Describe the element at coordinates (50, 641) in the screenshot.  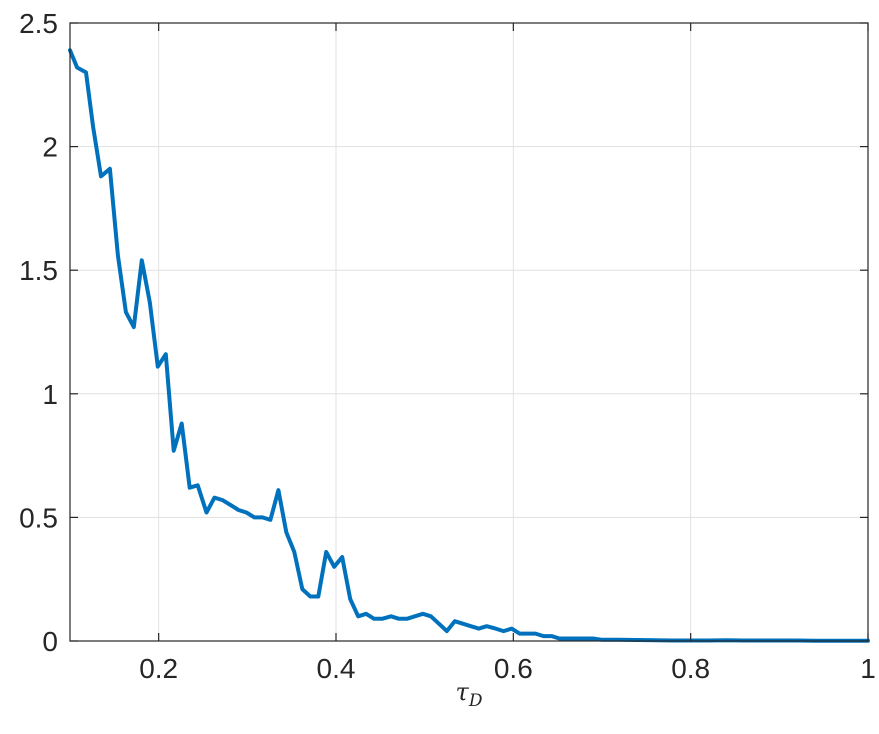
I see `y-tick-label: 0` at that location.